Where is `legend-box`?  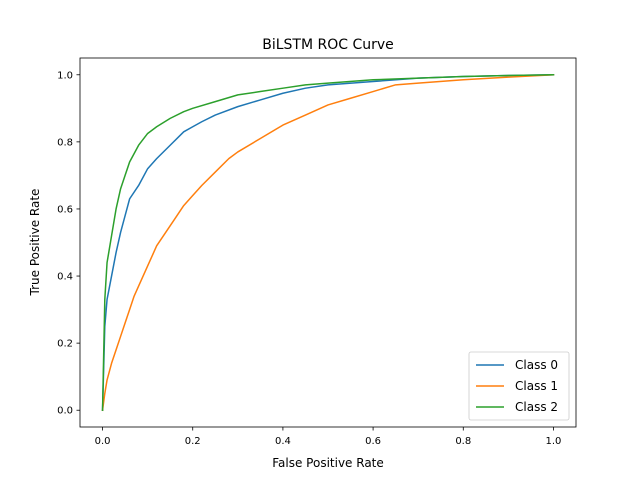 legend-box is located at coordinates (519, 386).